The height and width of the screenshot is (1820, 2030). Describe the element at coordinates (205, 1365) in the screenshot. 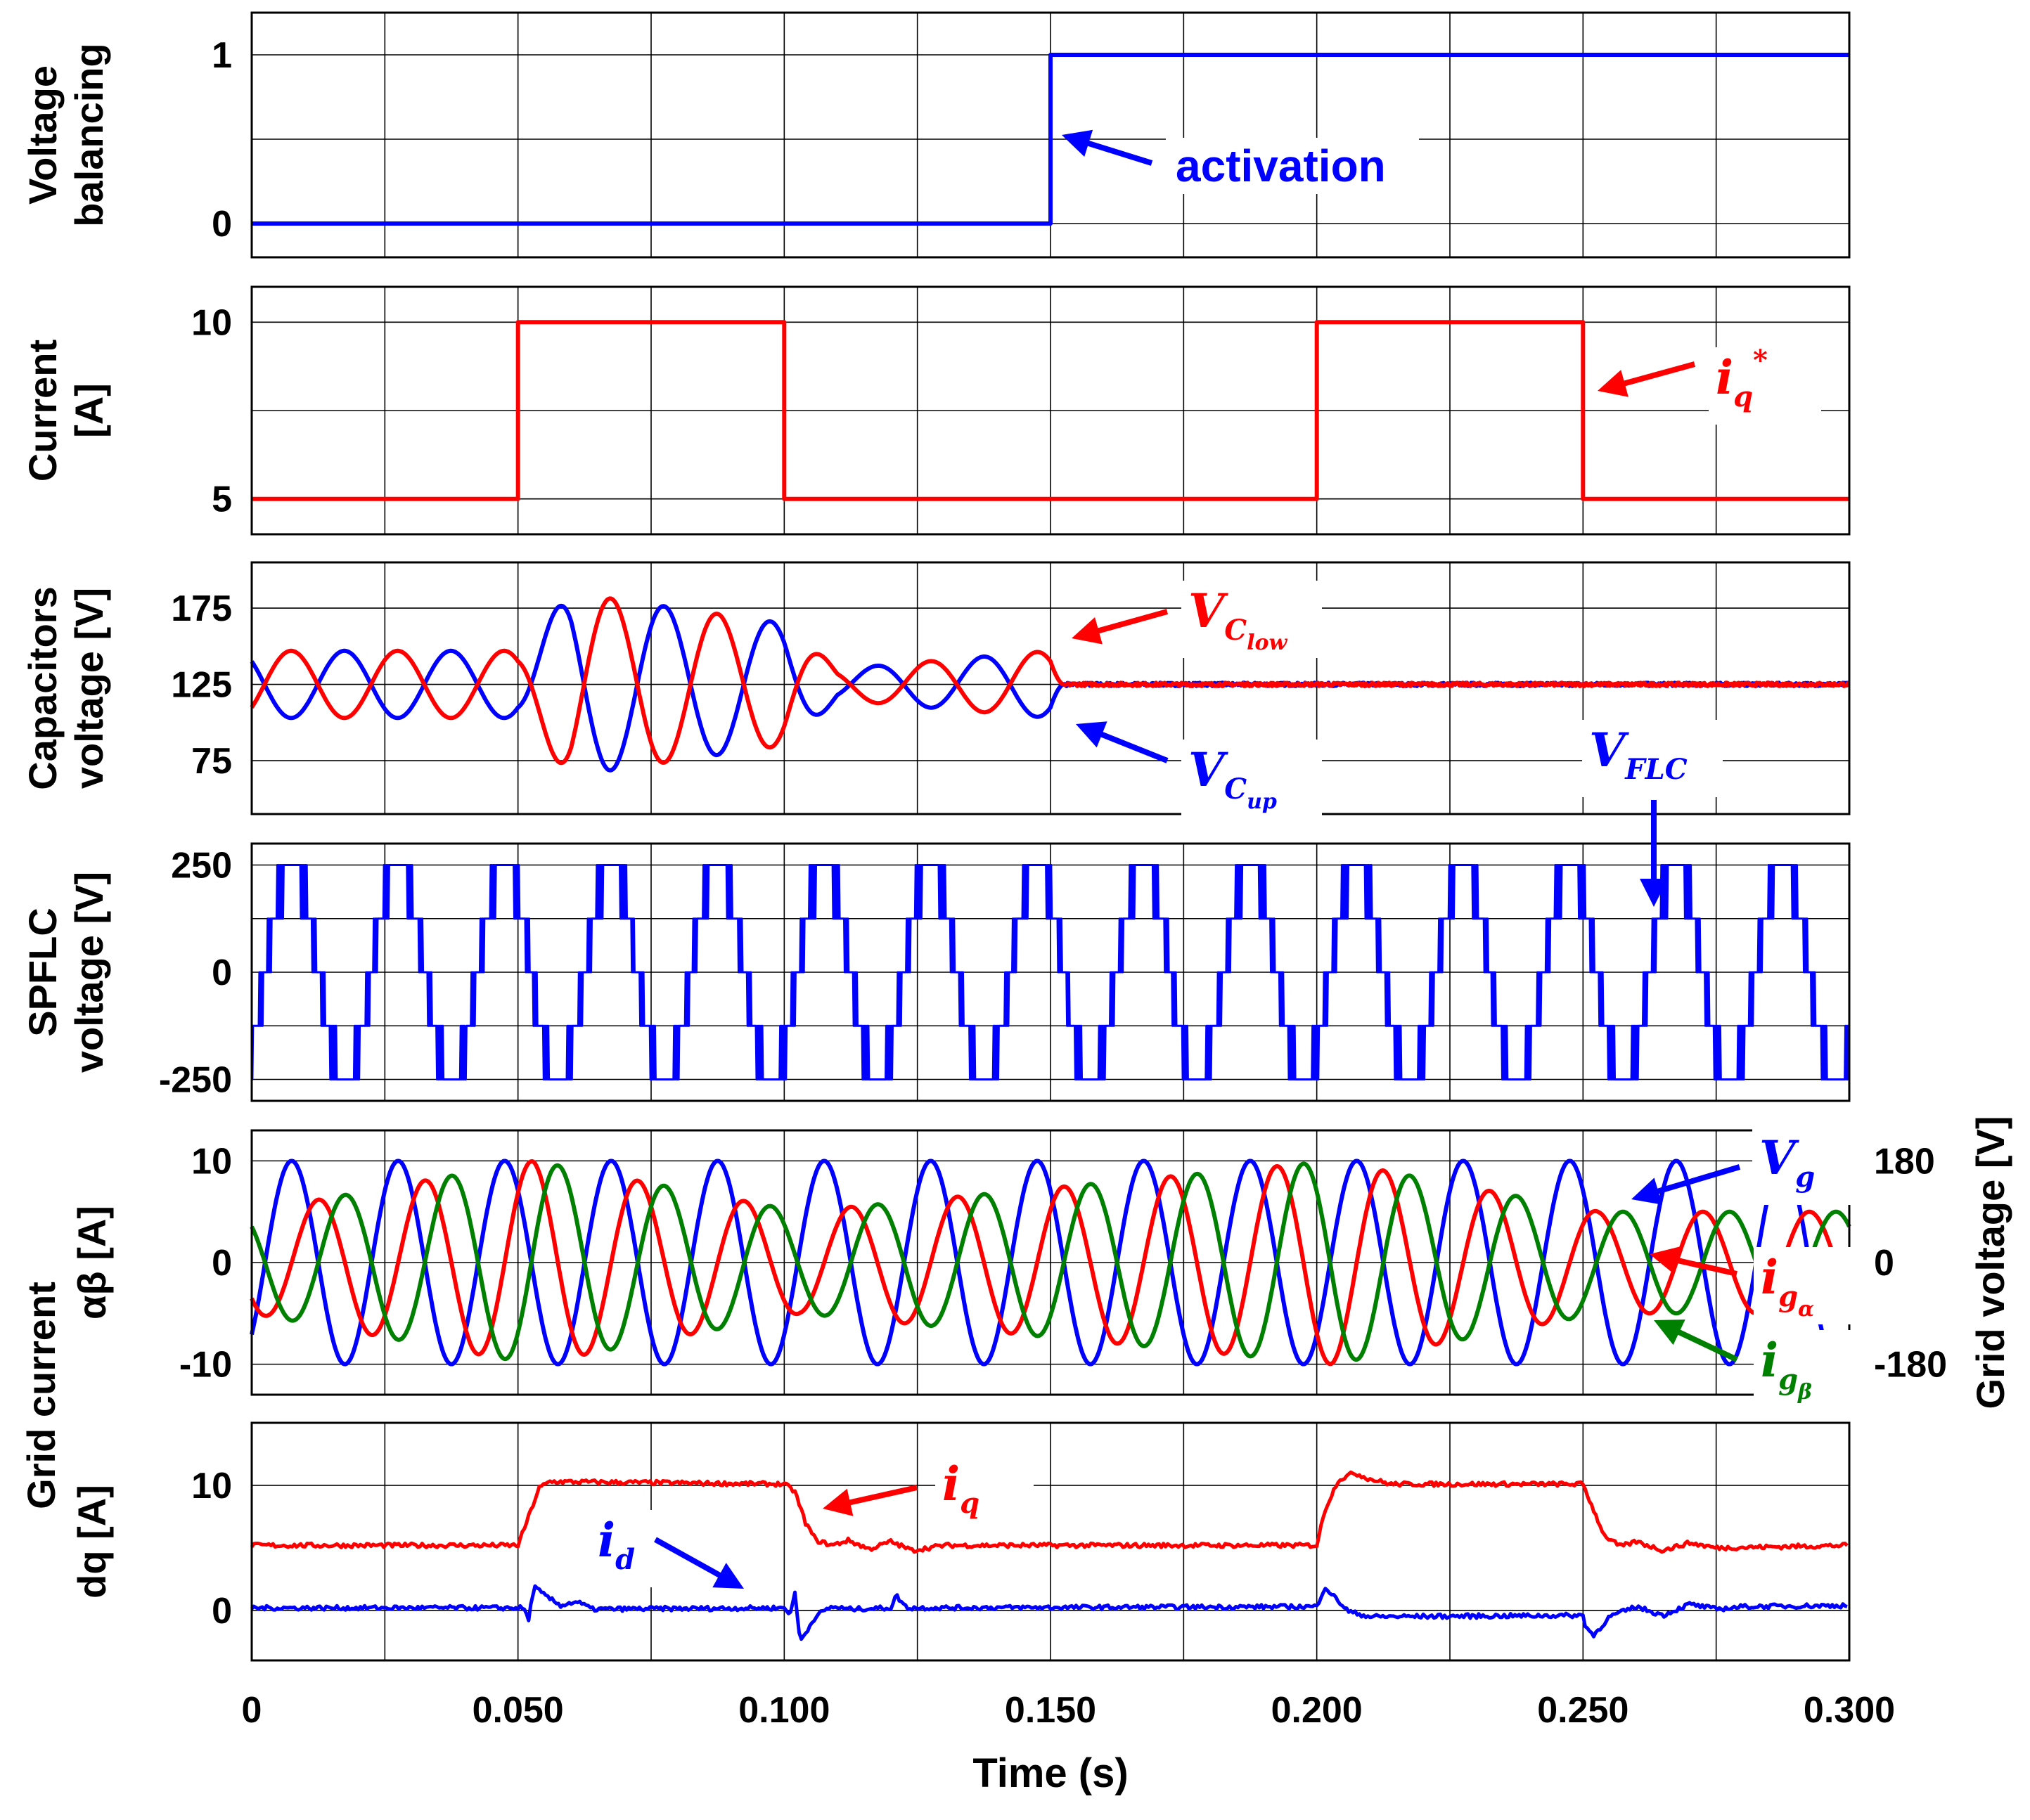

I see `y-tick-label: -10` at that location.